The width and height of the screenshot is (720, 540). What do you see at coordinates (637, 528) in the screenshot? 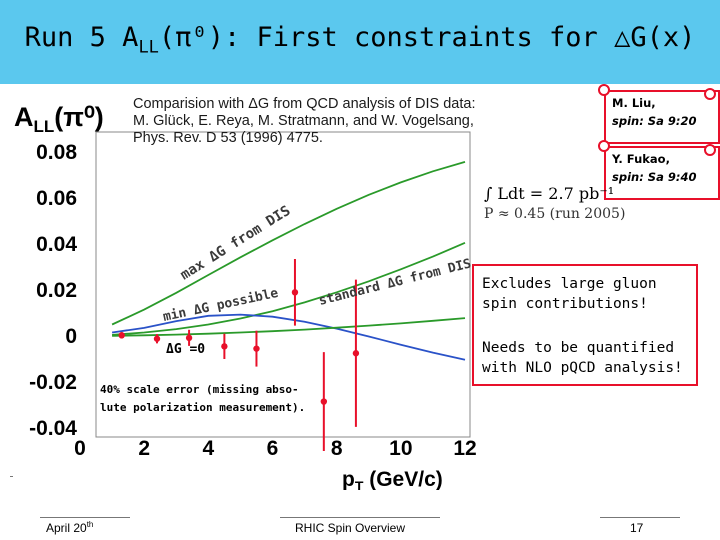
I see `page-number: 17` at bounding box center [637, 528].